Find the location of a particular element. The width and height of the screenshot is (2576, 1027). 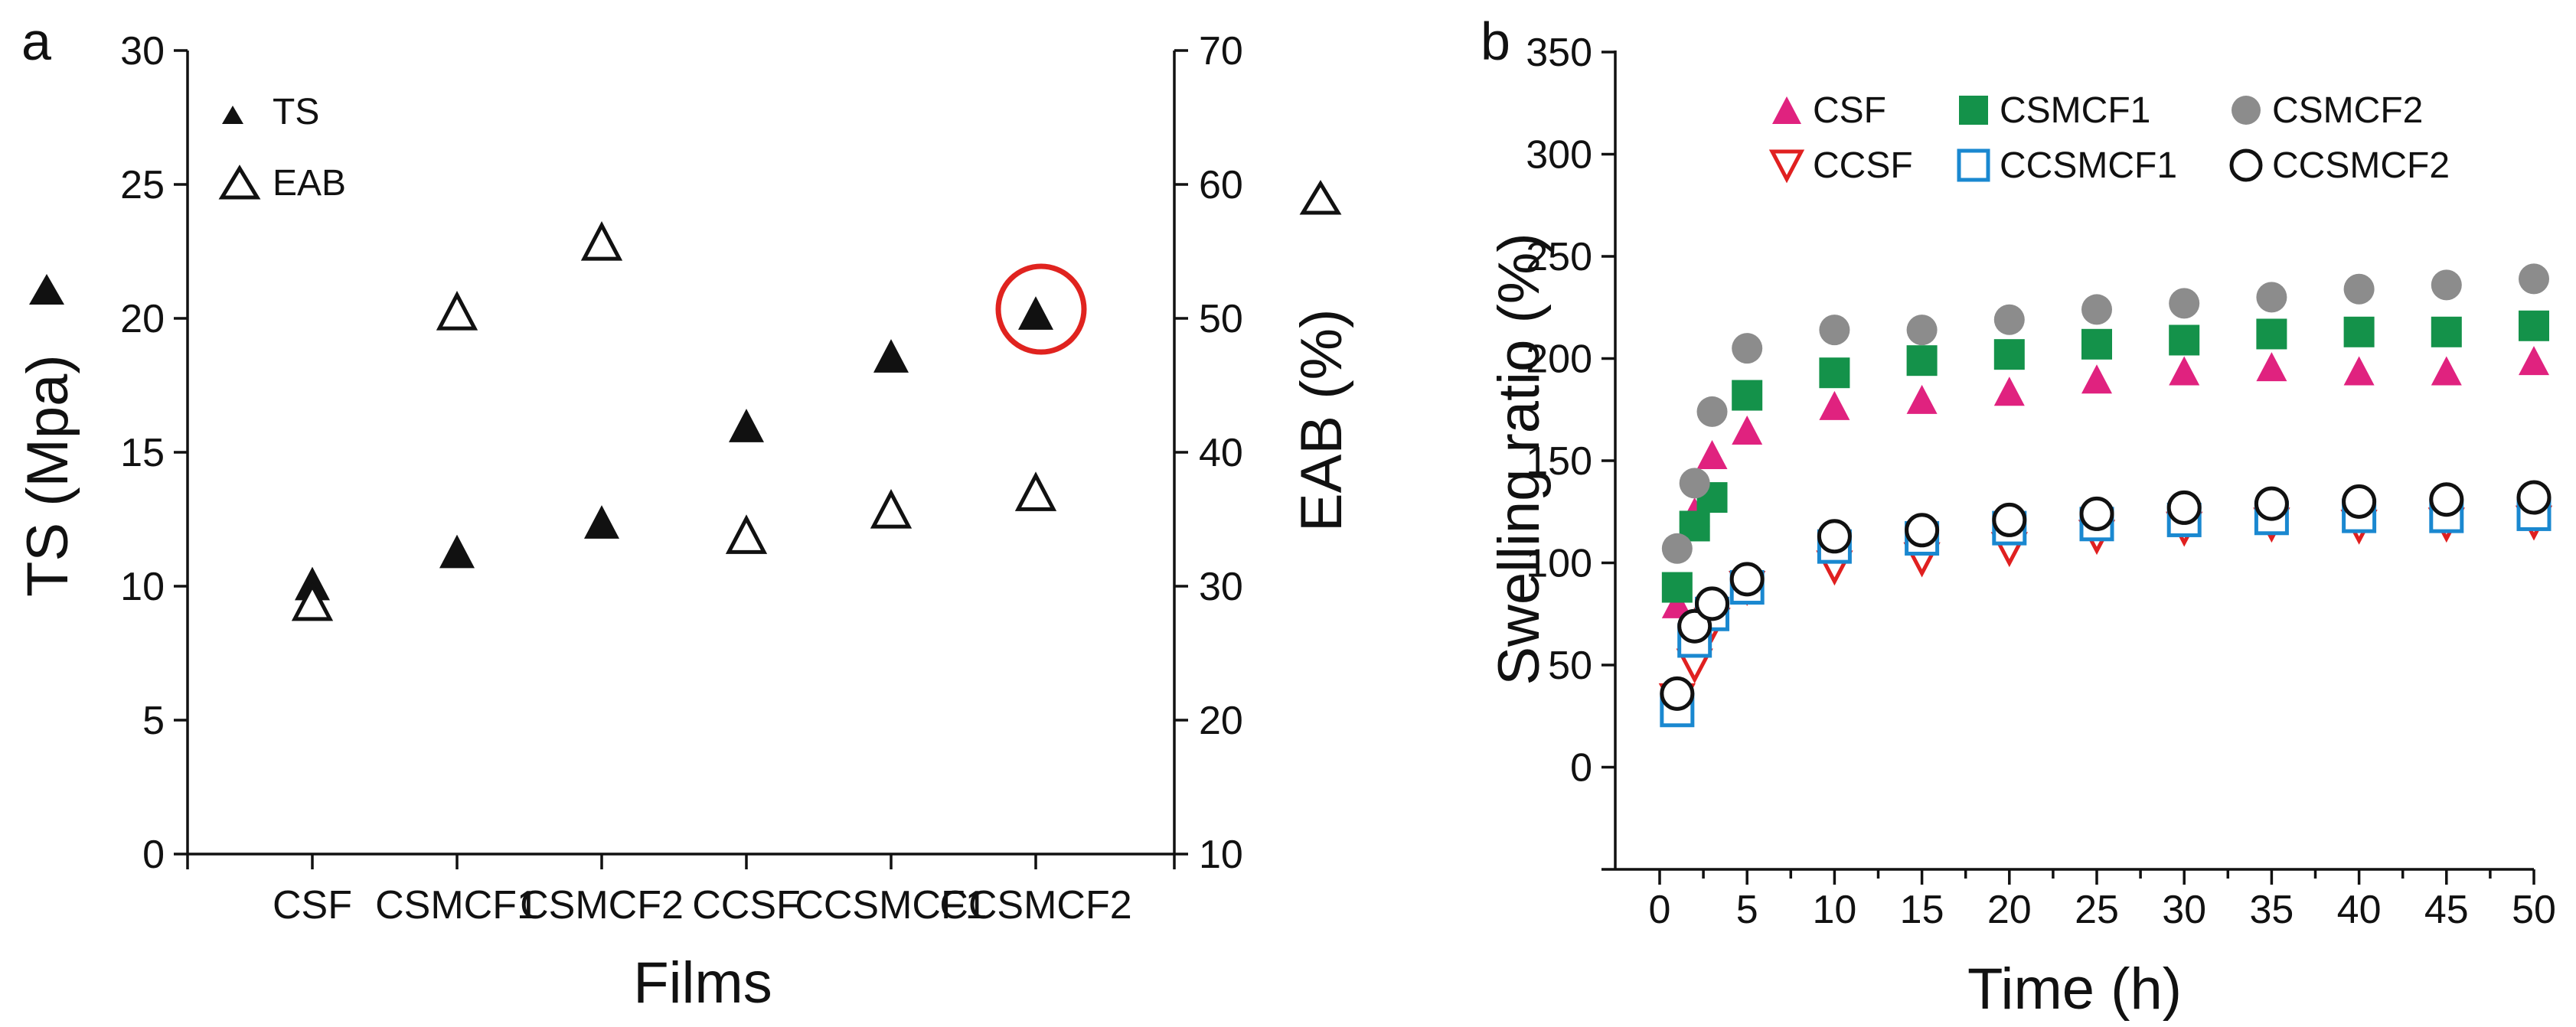

panel-a-x-title: Films is located at coordinates (702, 983).